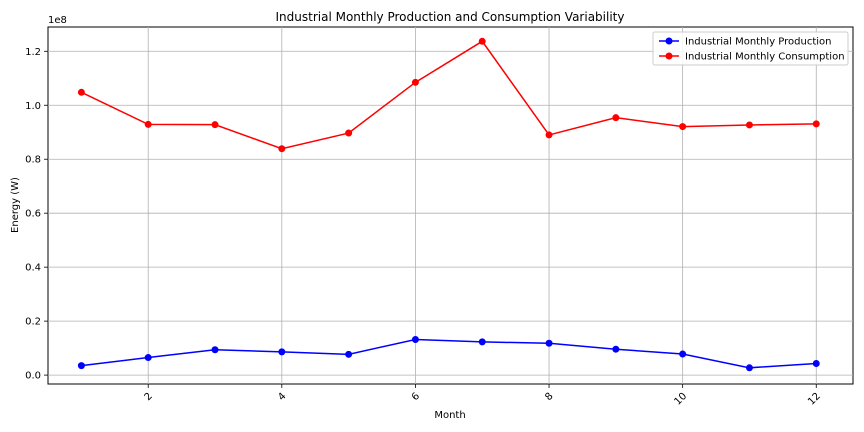 This screenshot has width=864, height=432. I want to click on y-tick-label: 0.0, so click(33, 376).